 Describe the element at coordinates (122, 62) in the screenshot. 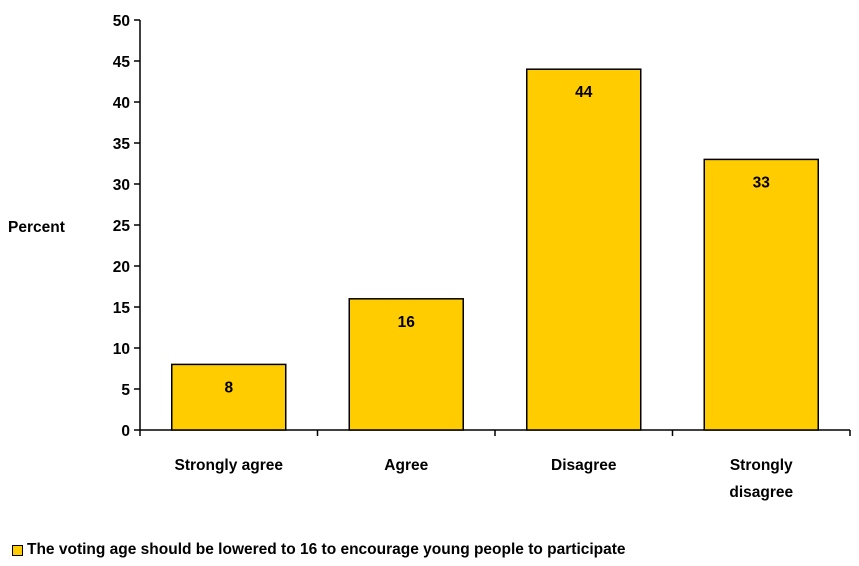

I see `y-tick-label: 45` at that location.